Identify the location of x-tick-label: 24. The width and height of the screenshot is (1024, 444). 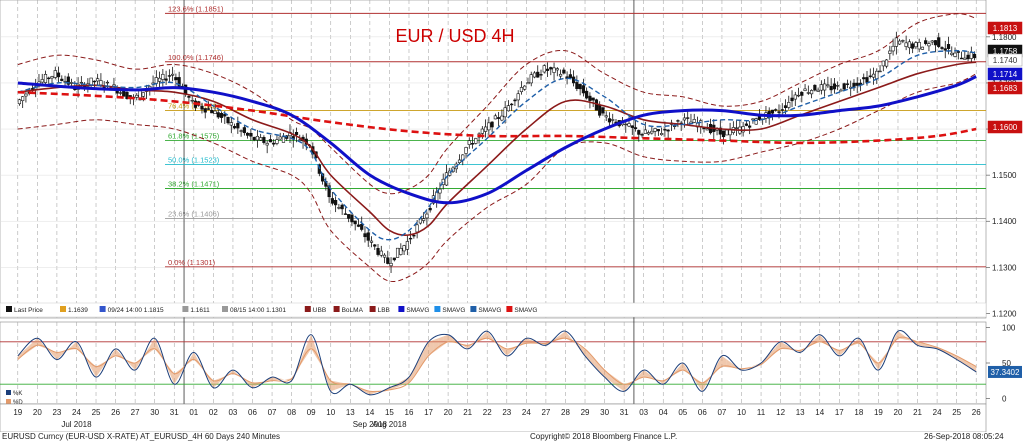
(526, 412).